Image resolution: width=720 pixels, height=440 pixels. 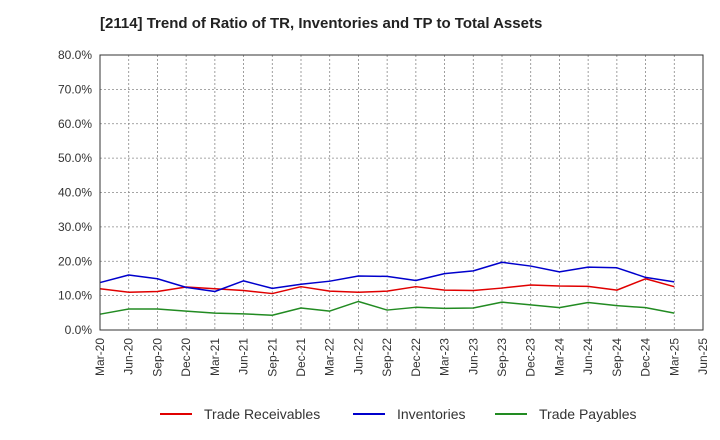 I want to click on x-tick-label: Jun-23, so click(x=473, y=356).